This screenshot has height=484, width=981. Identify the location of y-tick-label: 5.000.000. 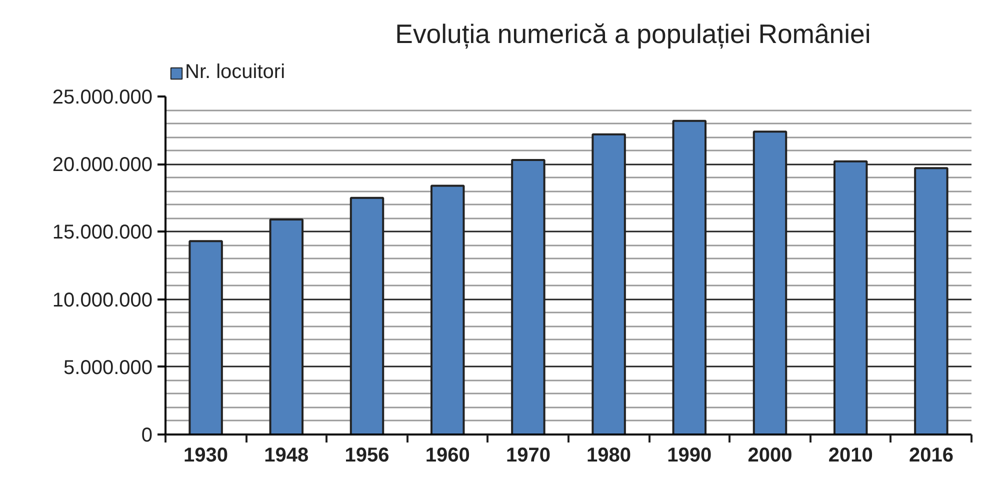
(108, 367).